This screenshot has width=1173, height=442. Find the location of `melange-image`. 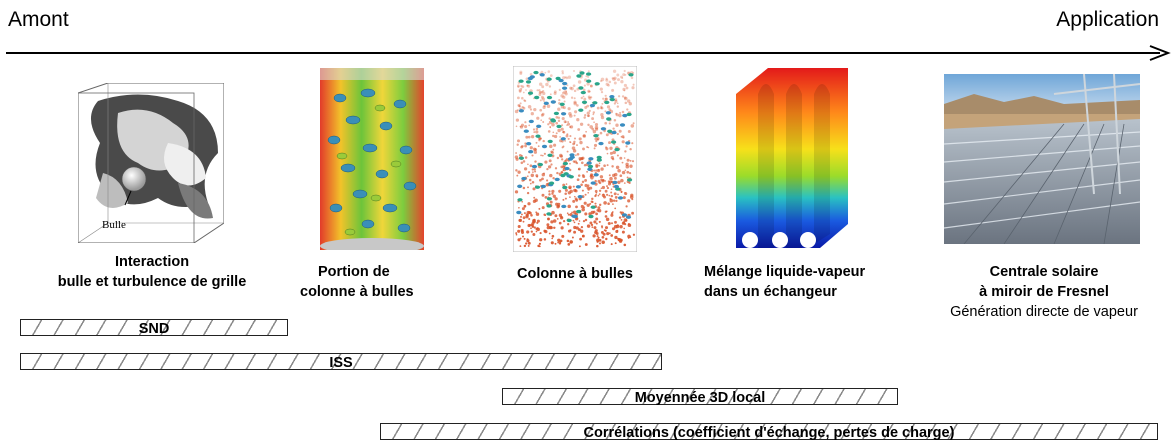

melange-image is located at coordinates (790, 156).